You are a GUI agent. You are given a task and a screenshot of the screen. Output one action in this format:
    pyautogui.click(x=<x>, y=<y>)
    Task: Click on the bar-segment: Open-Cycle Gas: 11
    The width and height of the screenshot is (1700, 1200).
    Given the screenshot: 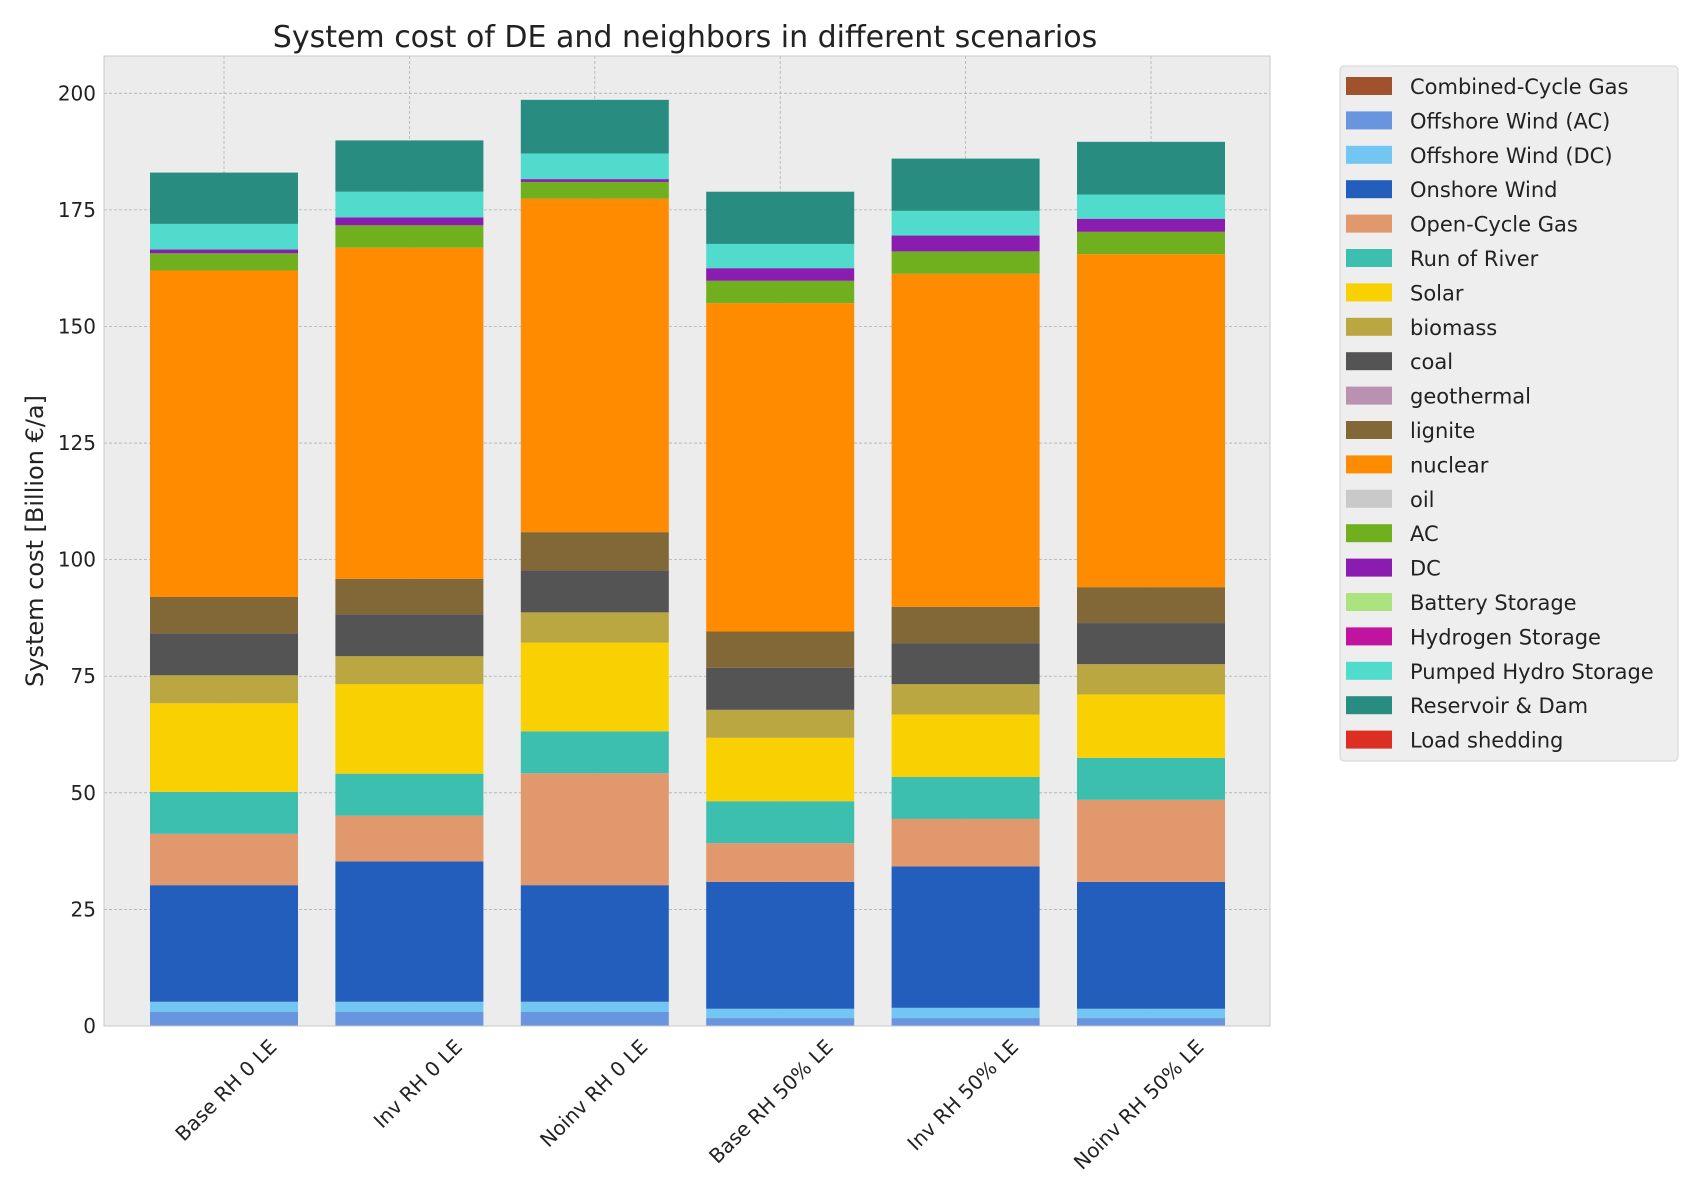 What is the action you would take?
    pyautogui.click(x=224, y=859)
    